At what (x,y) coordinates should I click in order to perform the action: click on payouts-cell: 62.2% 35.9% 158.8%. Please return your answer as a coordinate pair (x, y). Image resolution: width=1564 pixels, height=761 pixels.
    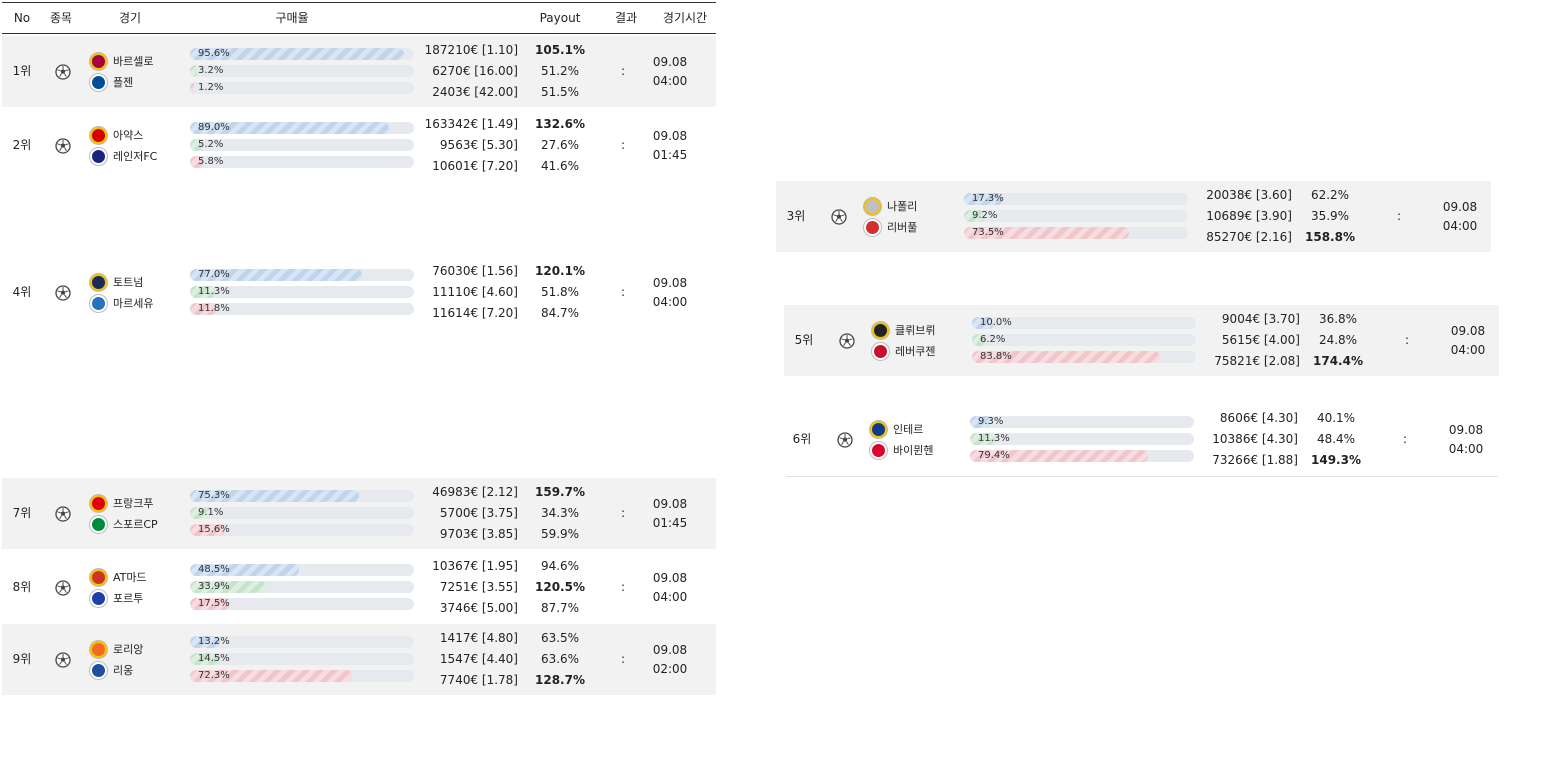
    Looking at the image, I should click on (1330, 216).